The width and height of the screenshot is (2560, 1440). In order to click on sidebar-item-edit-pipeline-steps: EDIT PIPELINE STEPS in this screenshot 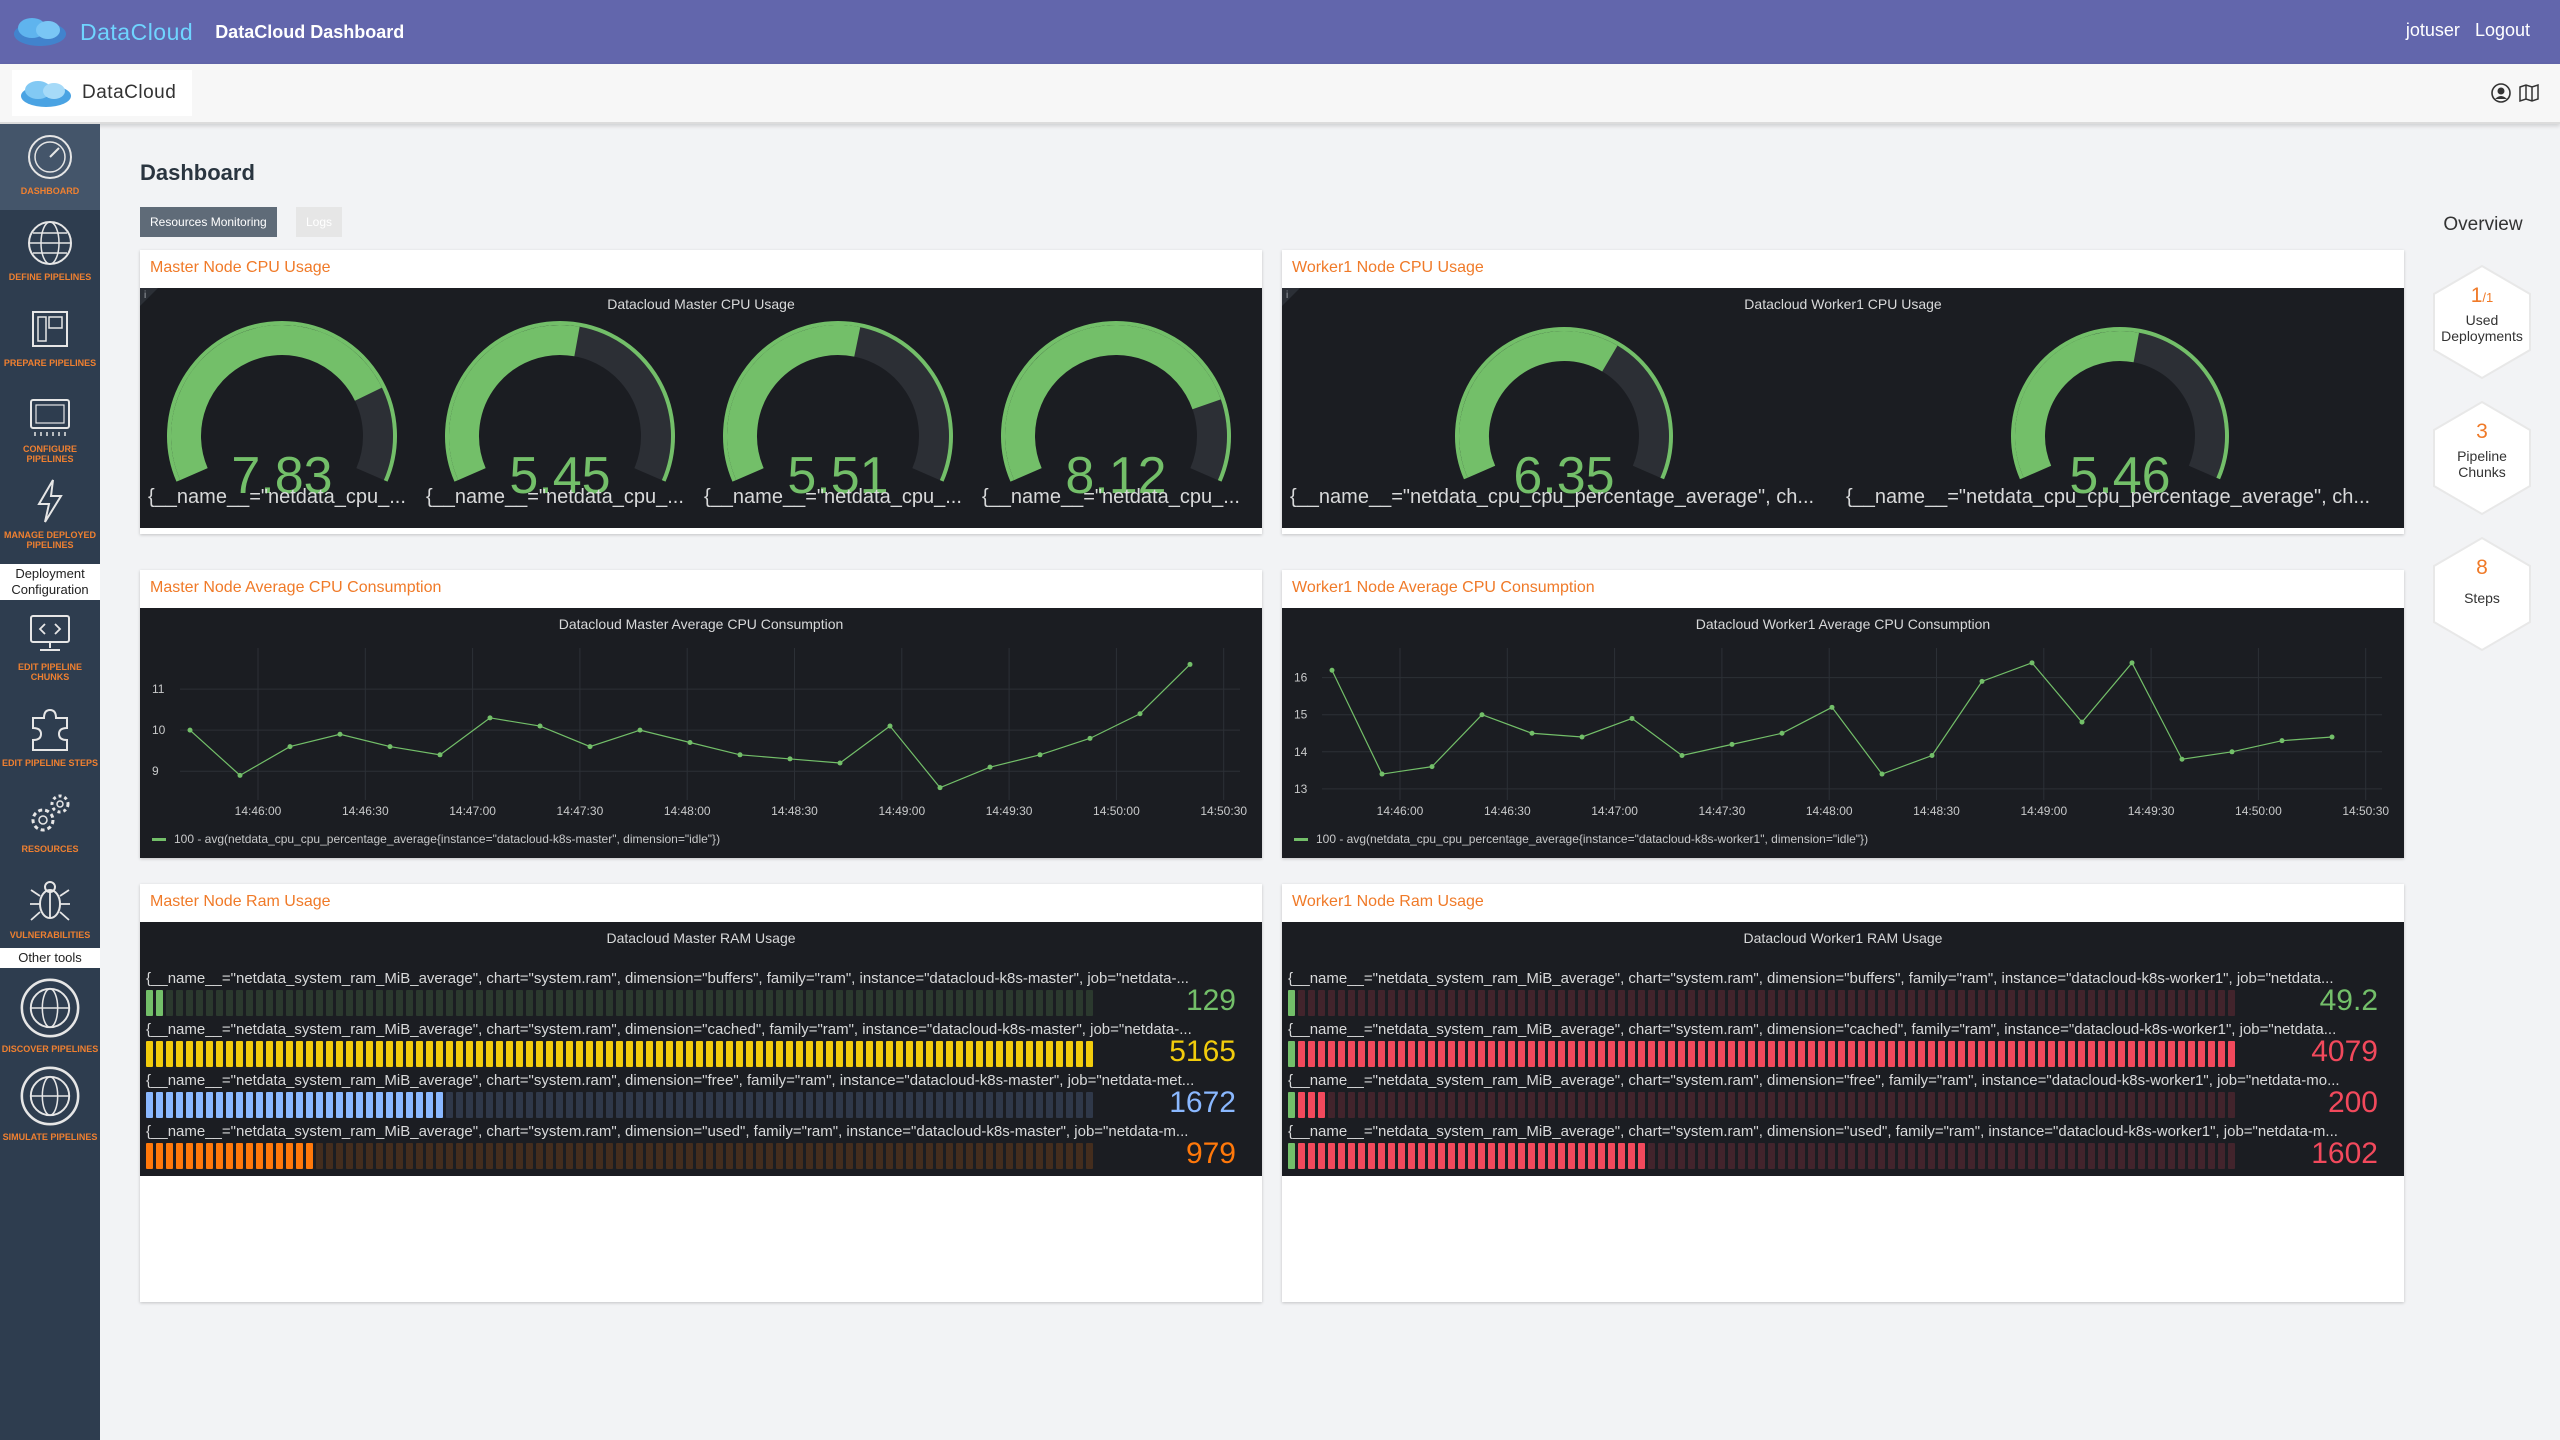, I will do `click(50, 739)`.